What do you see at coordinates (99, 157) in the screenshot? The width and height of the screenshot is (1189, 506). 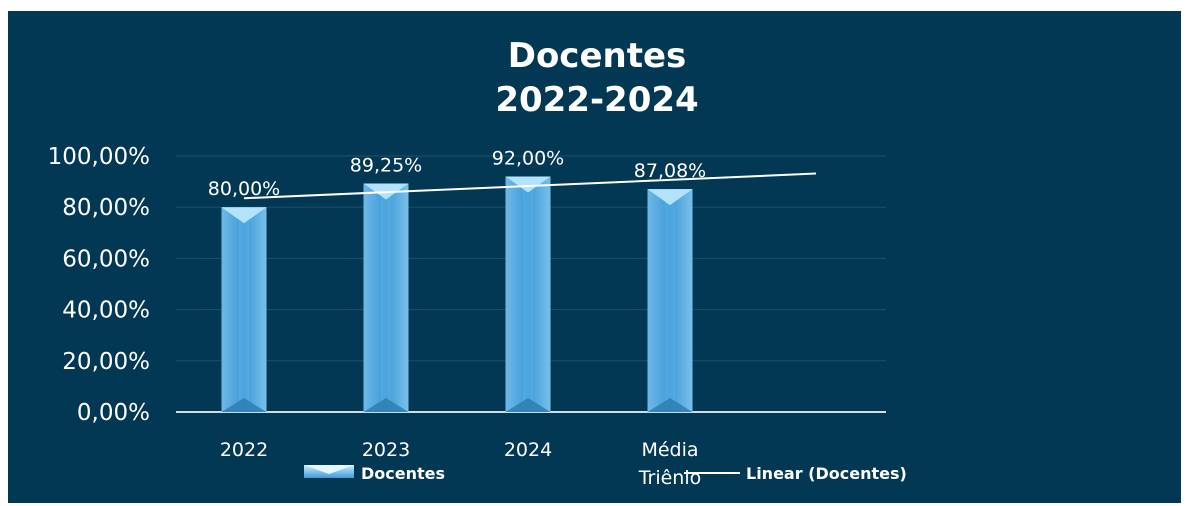 I see `y-tick-label: 100,00%` at bounding box center [99, 157].